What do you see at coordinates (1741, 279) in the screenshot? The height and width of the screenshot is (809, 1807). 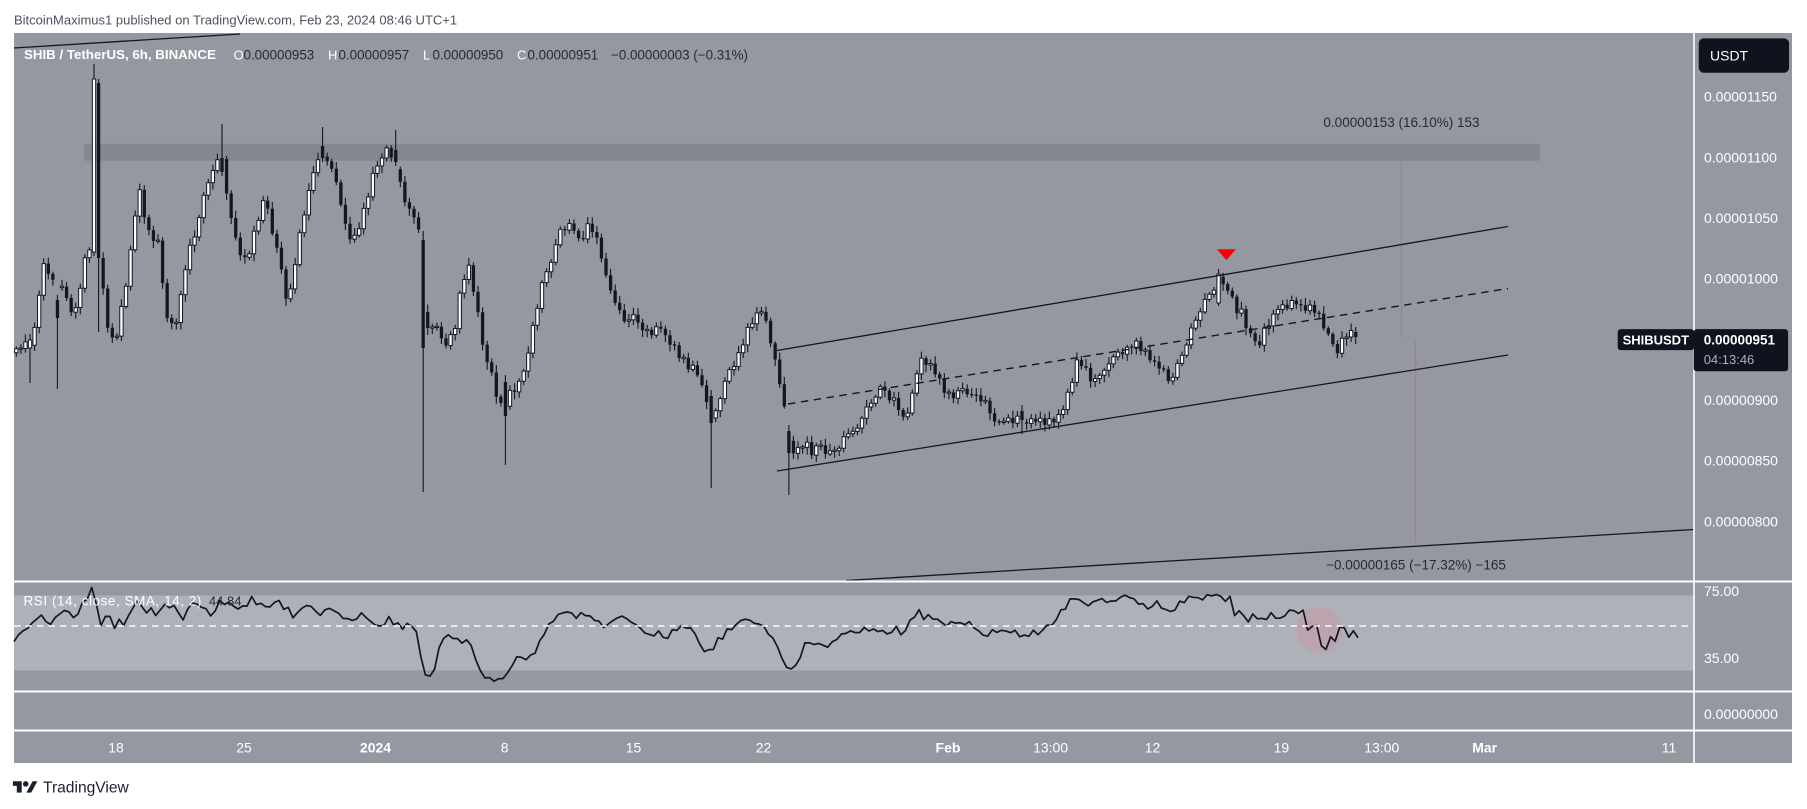 I see `svg-text: 0.00001000` at bounding box center [1741, 279].